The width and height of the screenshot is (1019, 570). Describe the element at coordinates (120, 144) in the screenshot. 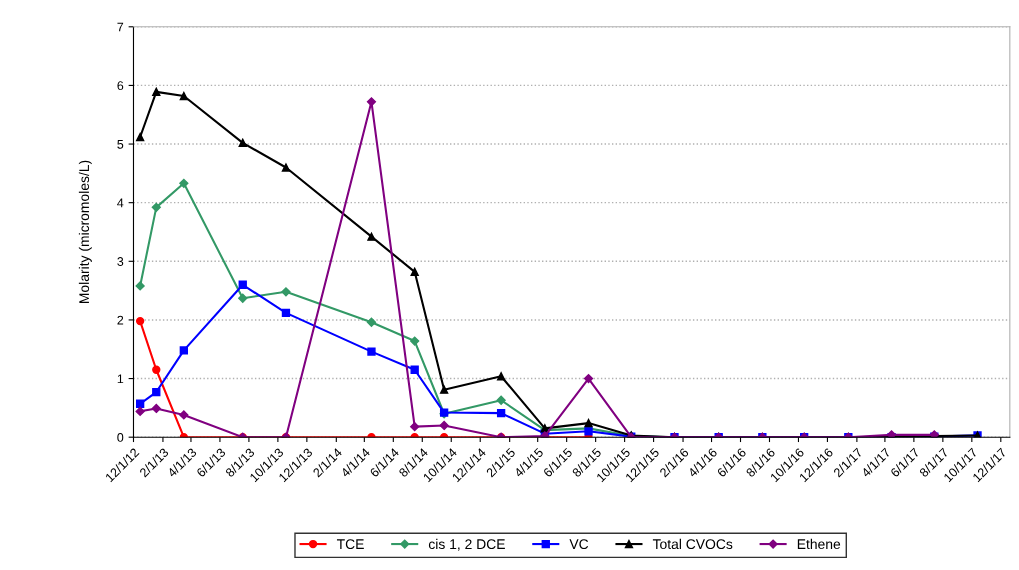

I see `y-tick-label: 5` at that location.